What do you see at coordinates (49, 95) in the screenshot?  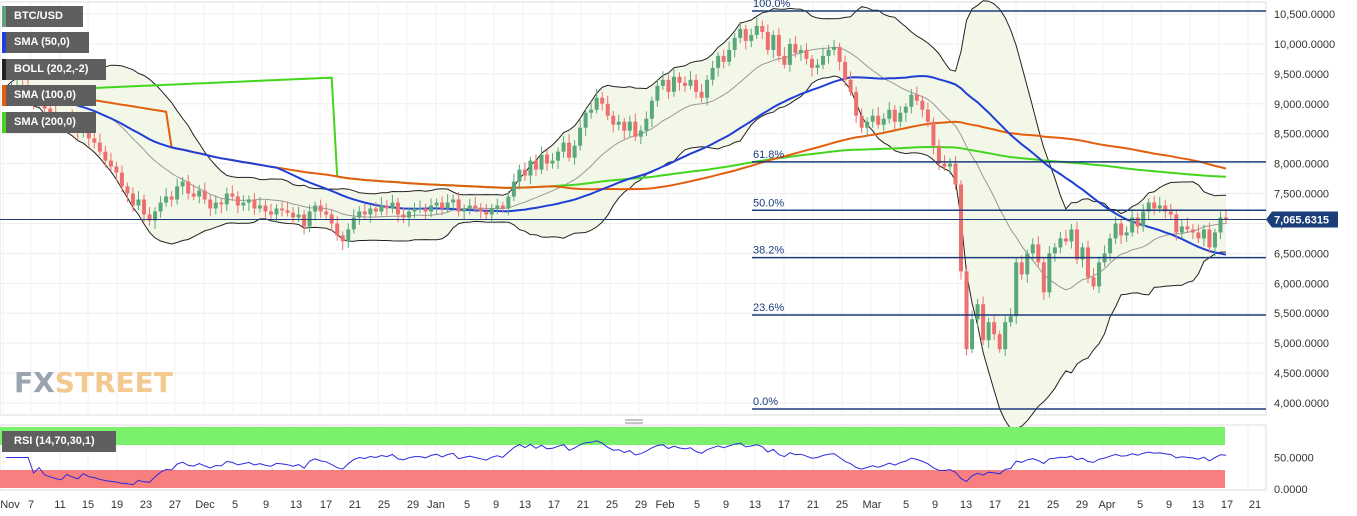 I see `legend-sma100: SMA (100,0)` at bounding box center [49, 95].